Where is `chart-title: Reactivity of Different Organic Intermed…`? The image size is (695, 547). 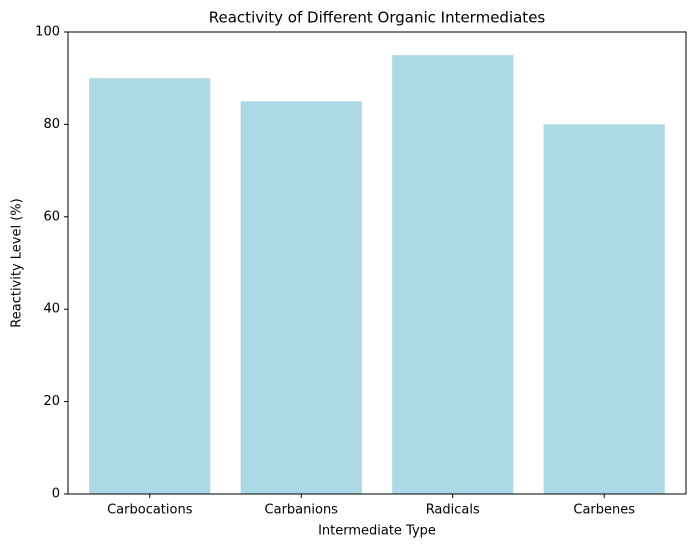 chart-title: Reactivity of Different Organic Intermed… is located at coordinates (377, 18).